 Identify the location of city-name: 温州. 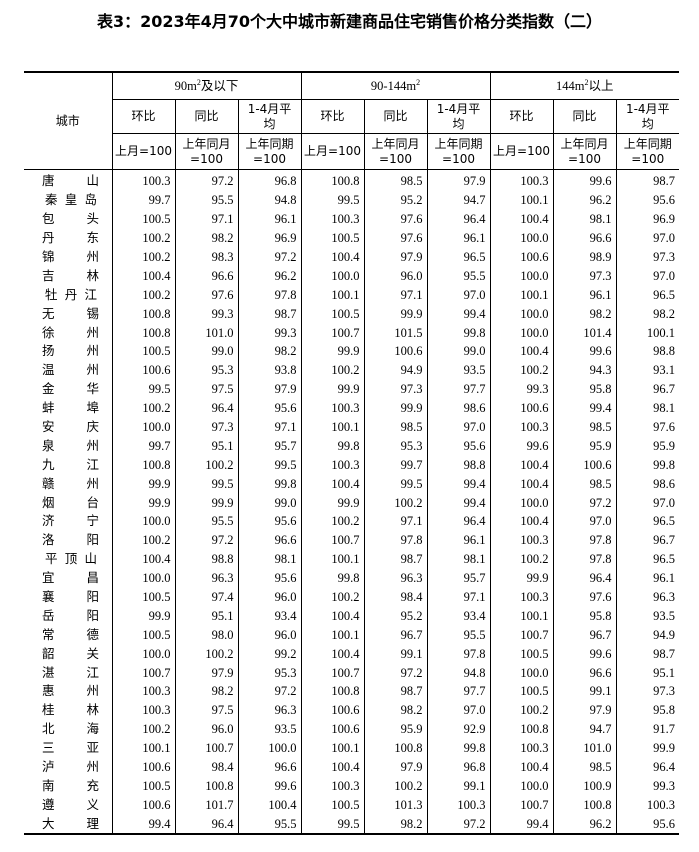
(68, 370).